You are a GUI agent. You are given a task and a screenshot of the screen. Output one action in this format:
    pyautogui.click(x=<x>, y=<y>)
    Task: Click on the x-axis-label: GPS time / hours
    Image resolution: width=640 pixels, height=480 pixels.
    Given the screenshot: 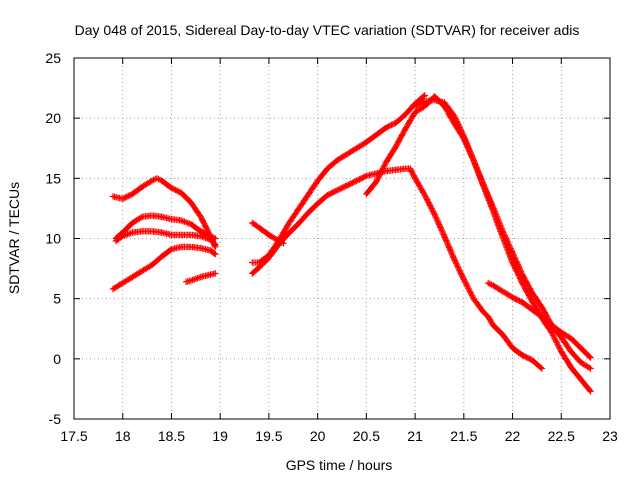 What is the action you would take?
    pyautogui.click(x=339, y=465)
    